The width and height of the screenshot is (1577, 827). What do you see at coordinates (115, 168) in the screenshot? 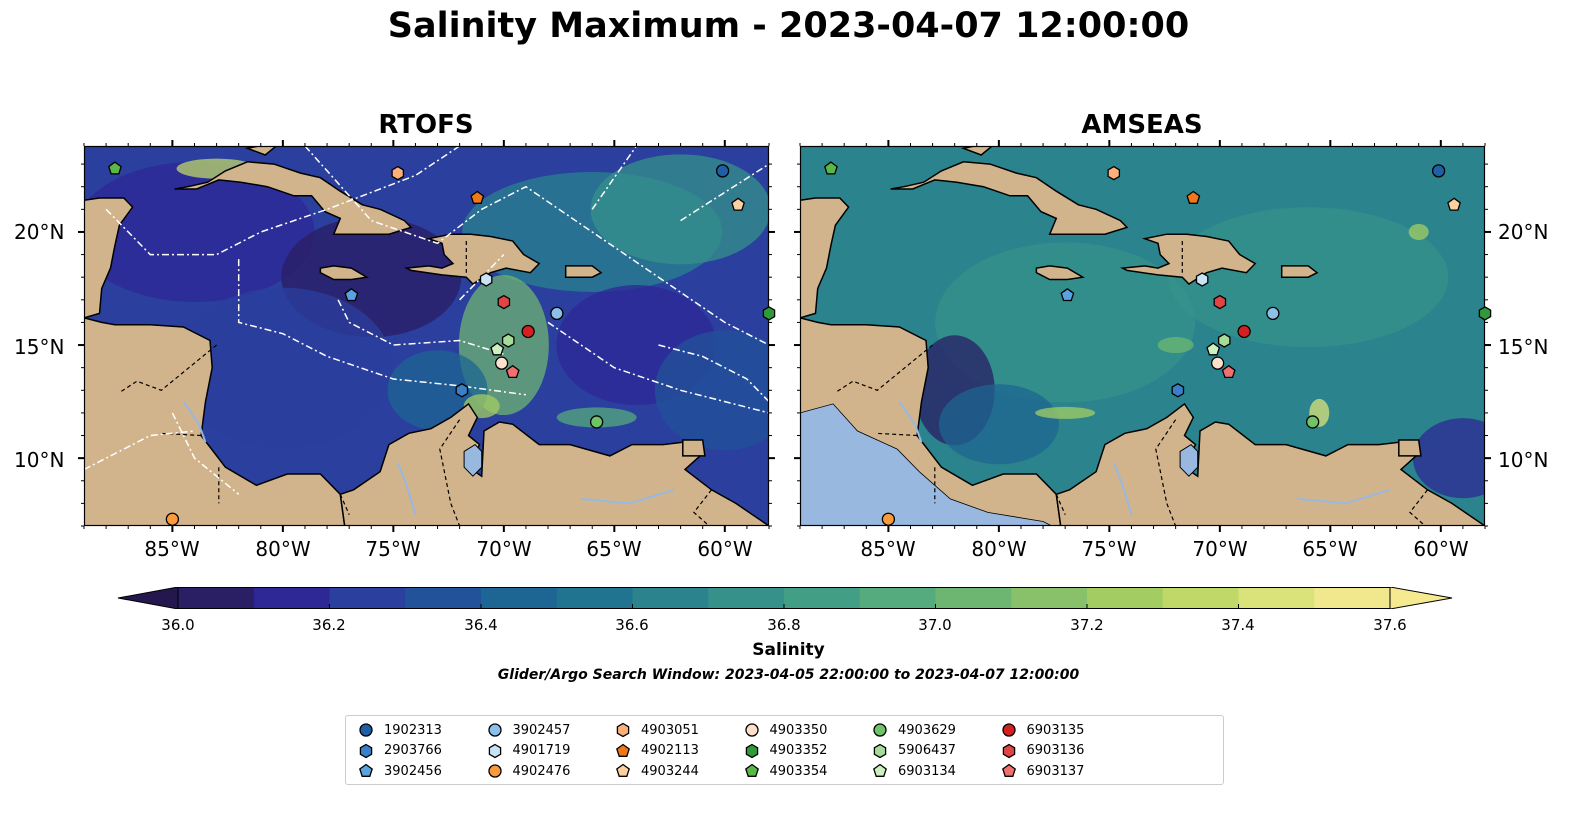
I see `float-marker-4903354-rtofs` at bounding box center [115, 168].